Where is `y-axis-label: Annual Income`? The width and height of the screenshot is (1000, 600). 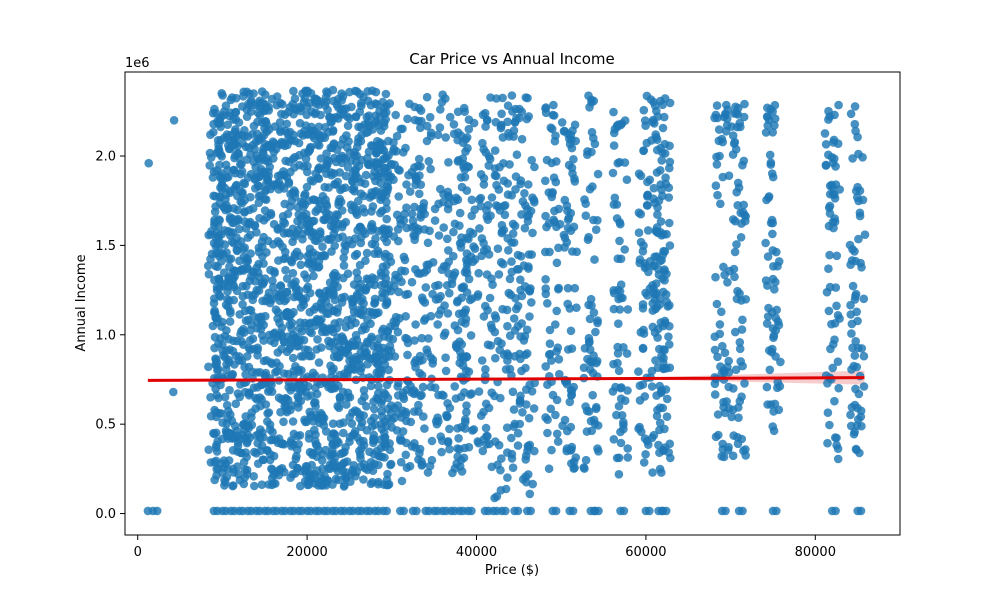 y-axis-label: Annual Income is located at coordinates (81, 302).